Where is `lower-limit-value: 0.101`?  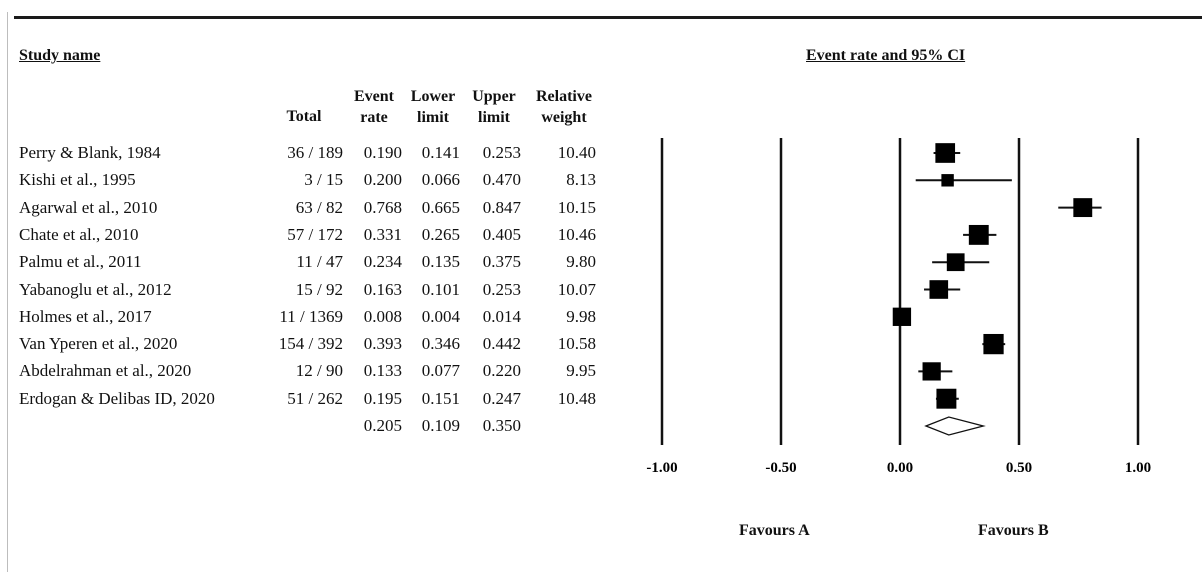 lower-limit-value: 0.101 is located at coordinates (440, 289).